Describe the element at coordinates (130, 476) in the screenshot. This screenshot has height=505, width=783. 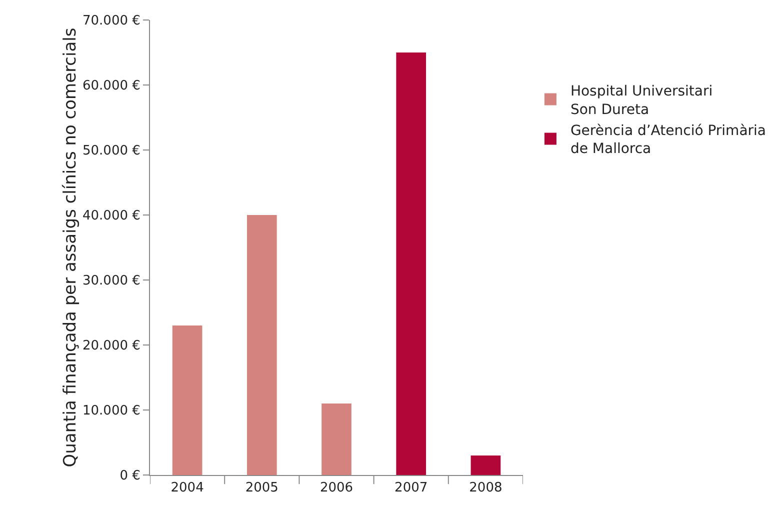
I see `y-tick-label: 0 €` at that location.